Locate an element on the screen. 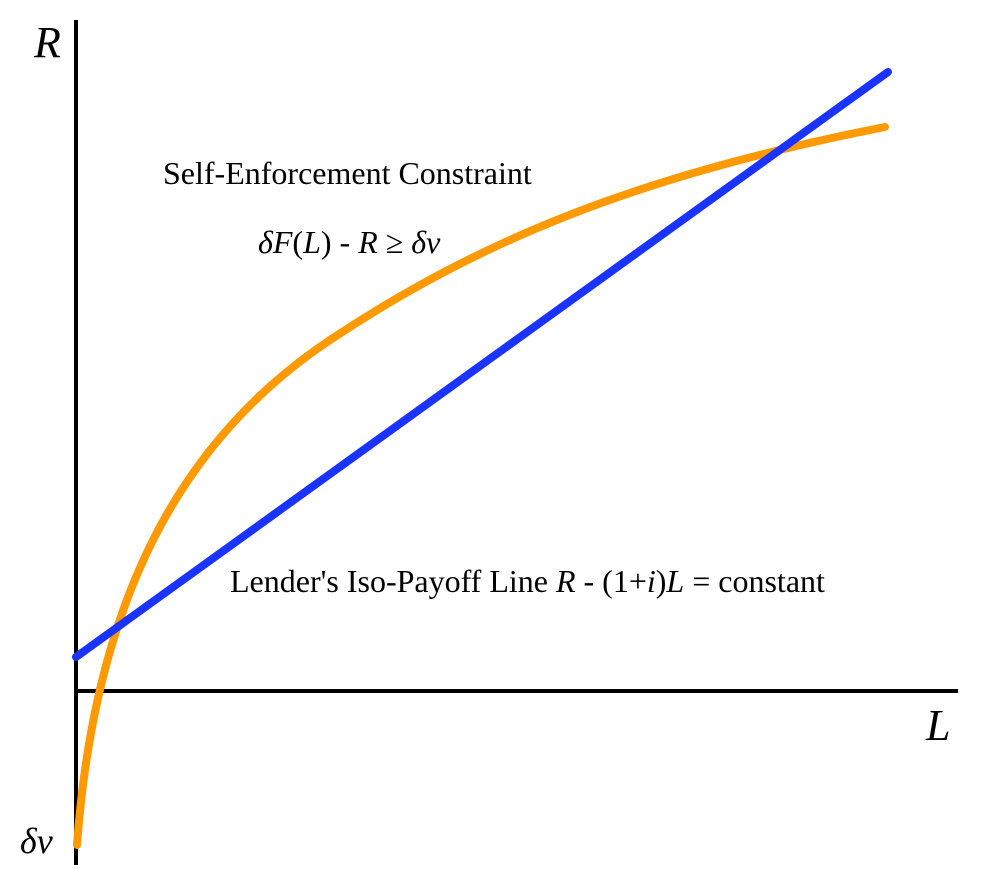 The width and height of the screenshot is (998, 870). constraint-eq-v: v is located at coordinates (433, 242).